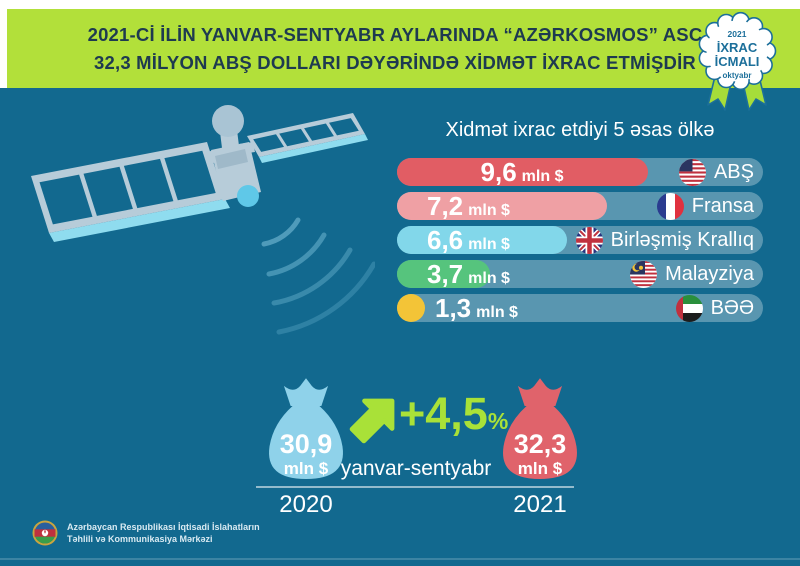  I want to click on top-border, so click(400, 4).